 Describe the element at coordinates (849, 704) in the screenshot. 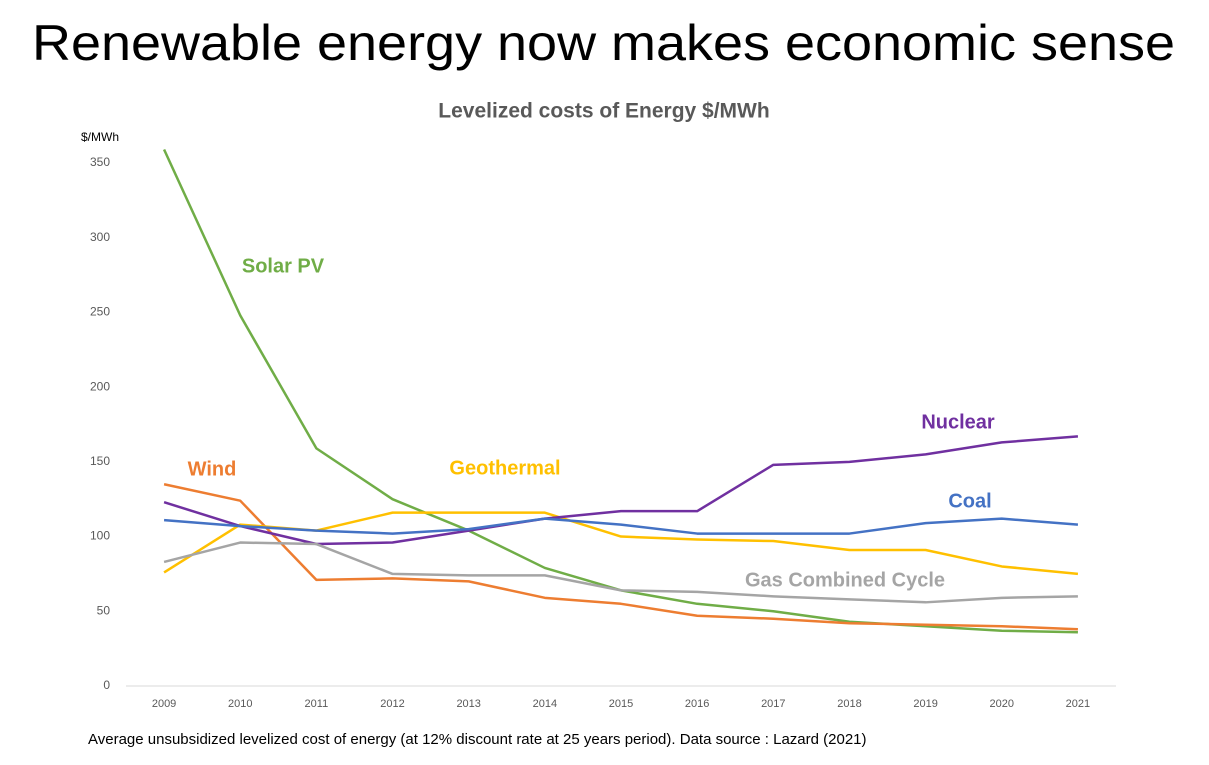

I see `x-tick-label: 2018` at that location.